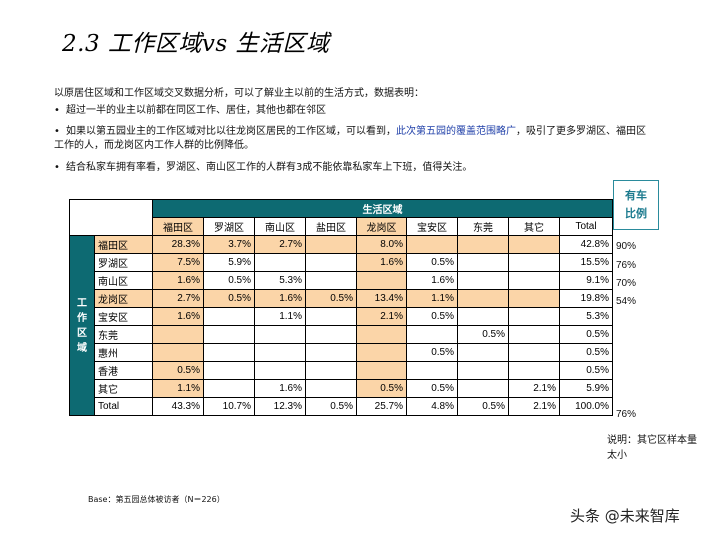  Describe the element at coordinates (82, 325) in the screenshot. I see `work-area-header: 工作区域` at that location.